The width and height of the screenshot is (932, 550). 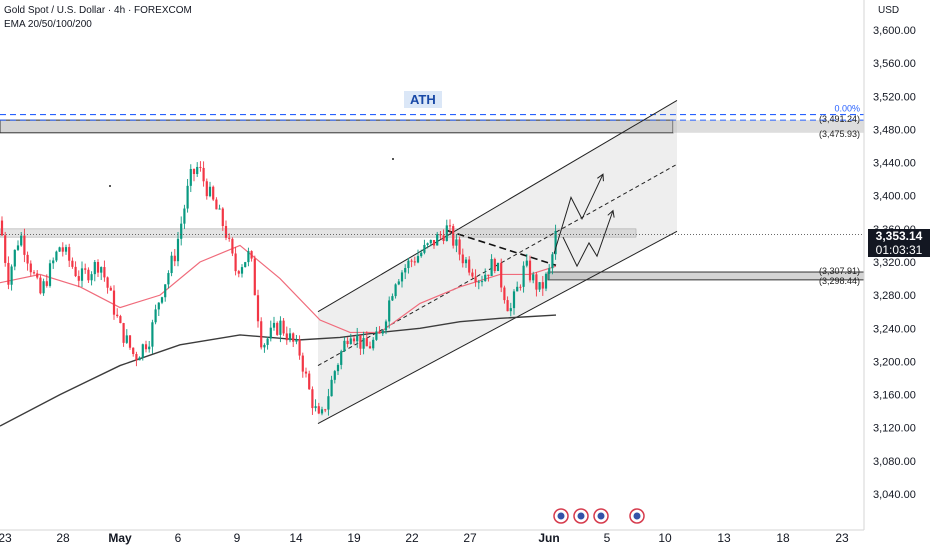 I want to click on level-label-3307: (3,307.91), so click(x=839, y=271).